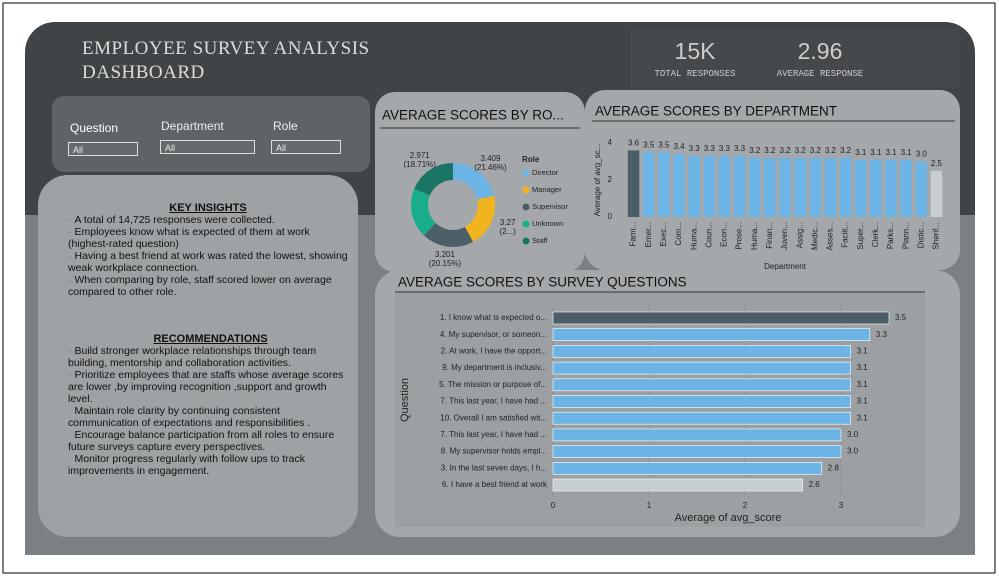 Image resolution: width=999 pixels, height=576 pixels. What do you see at coordinates (419, 160) in the screenshot?
I see `data-label: 2.971 (18.71%)` at bounding box center [419, 160].